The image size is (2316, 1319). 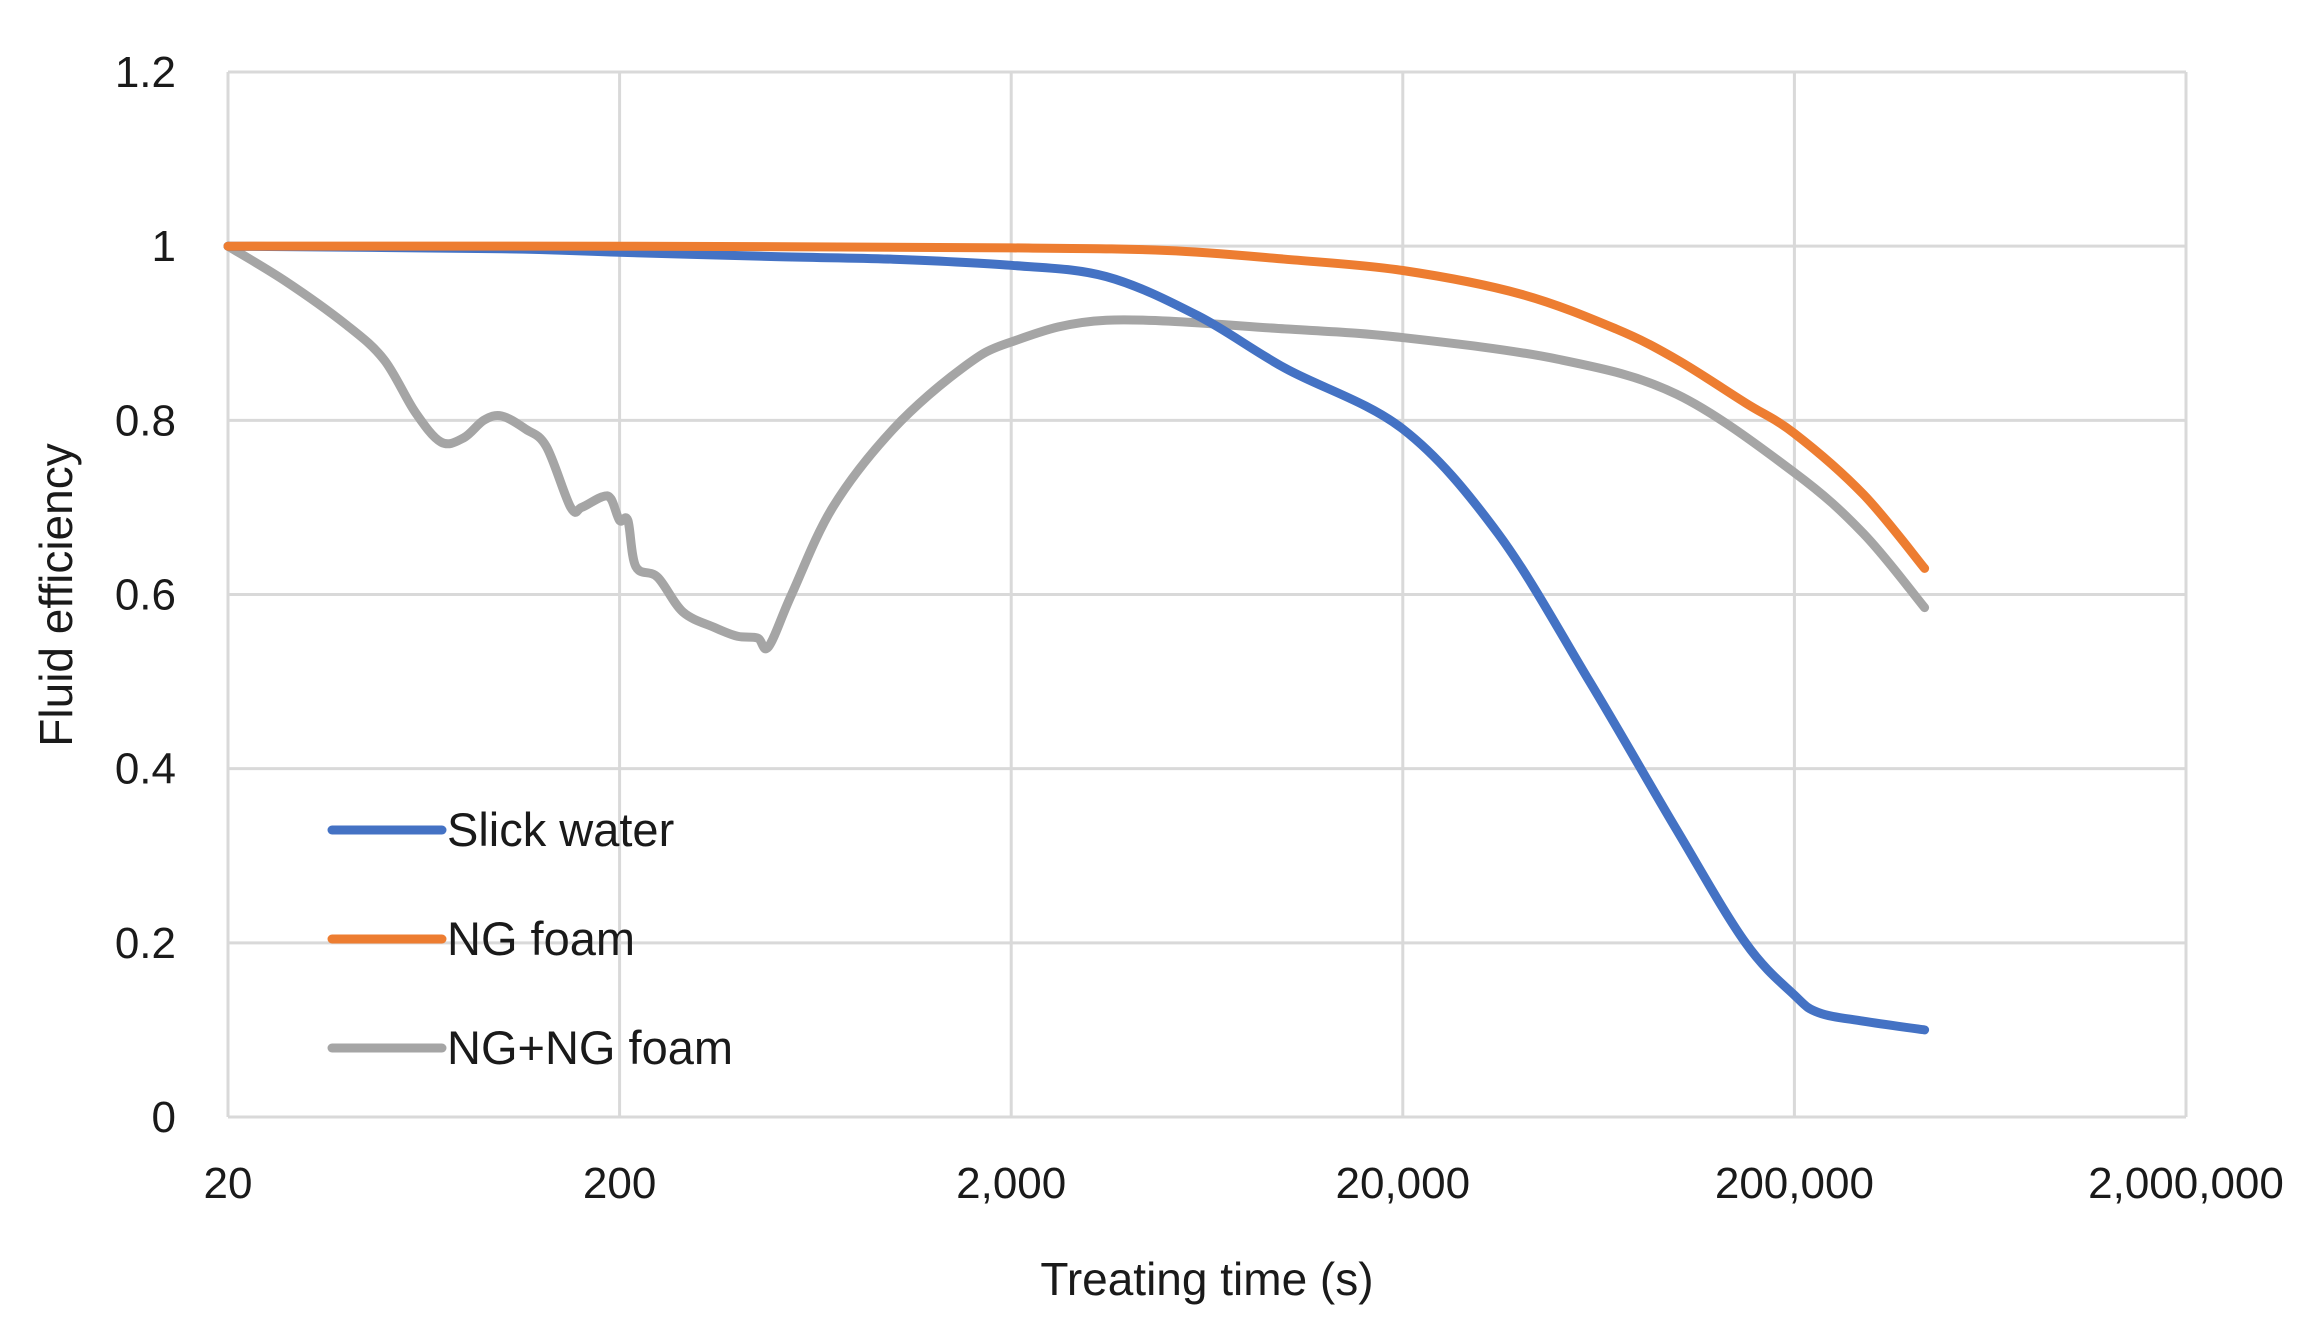 What do you see at coordinates (56, 594) in the screenshot?
I see `y-axis-title: Fluid efficiency` at bounding box center [56, 594].